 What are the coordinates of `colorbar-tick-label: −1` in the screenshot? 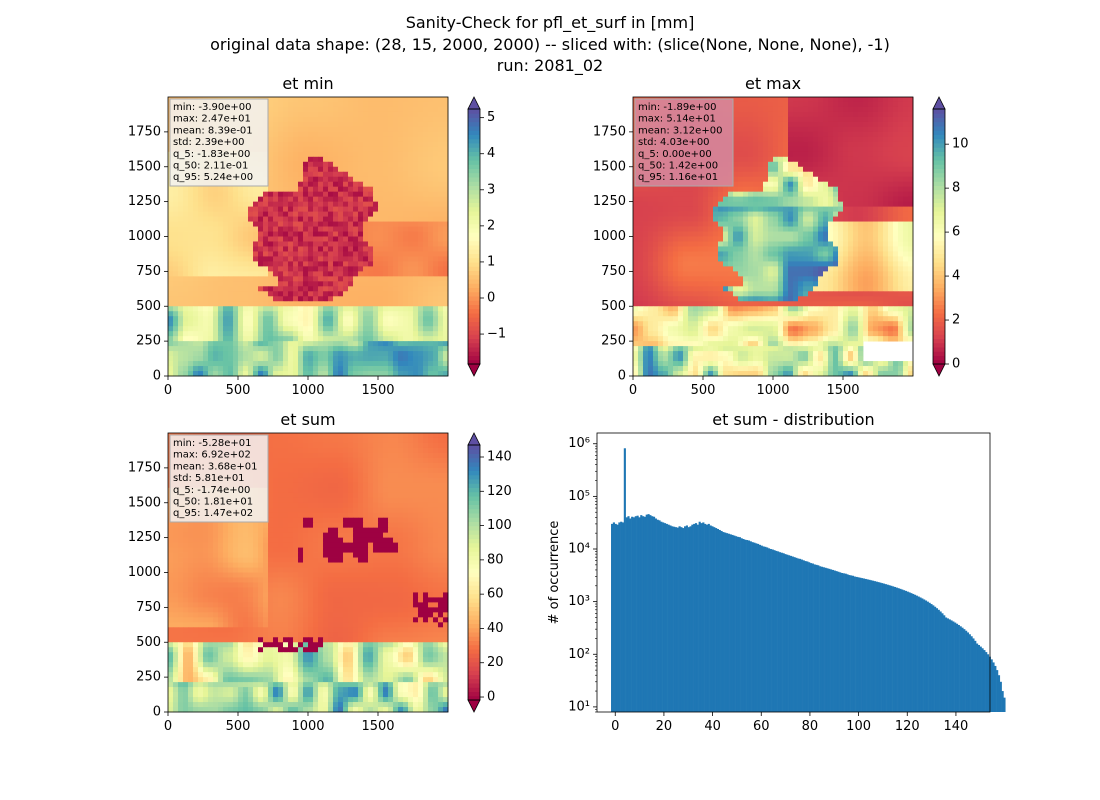 It's located at (496, 334).